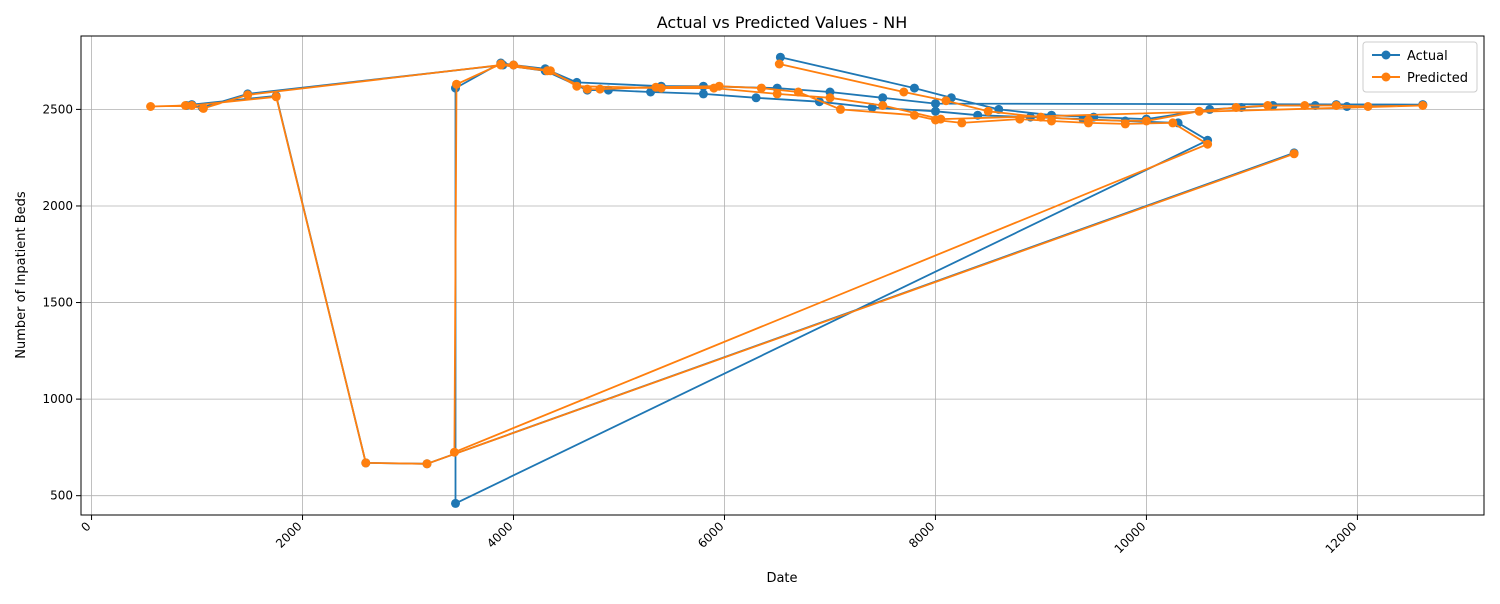 This screenshot has width=1500, height=604. I want to click on x-tick-label: 2000, so click(288, 534).